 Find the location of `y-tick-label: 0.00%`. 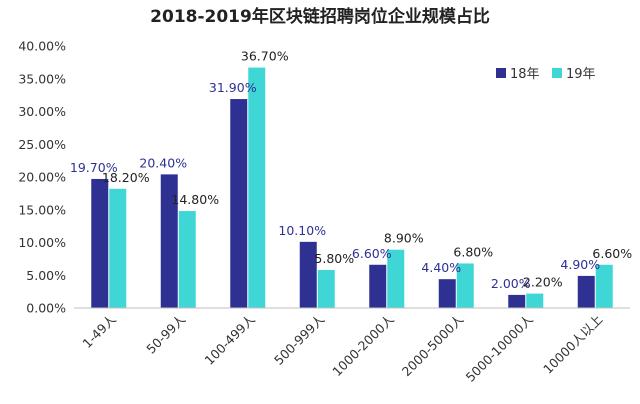

y-tick-label: 0.00% is located at coordinates (46, 308).